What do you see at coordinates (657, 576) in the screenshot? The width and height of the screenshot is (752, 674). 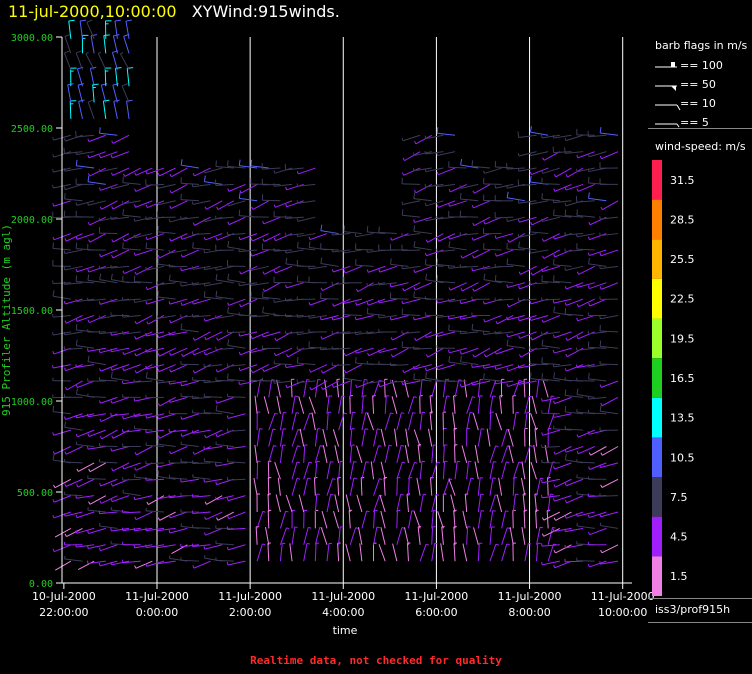 I see `speed-color-swatch` at bounding box center [657, 576].